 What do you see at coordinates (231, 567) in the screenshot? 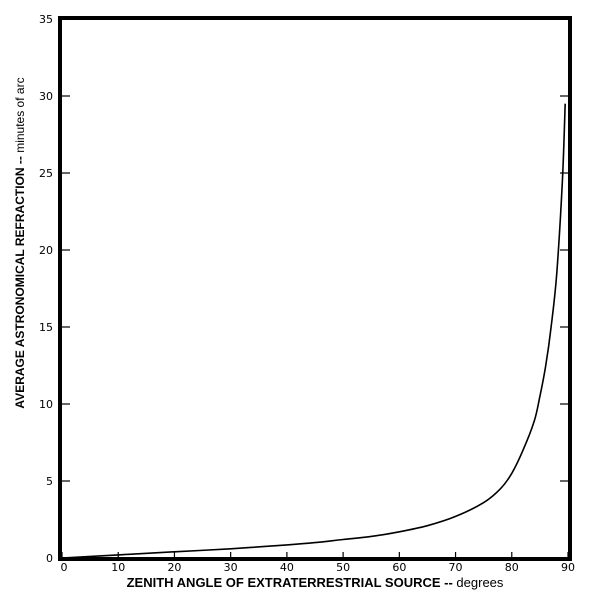
I see `x-tick-label: 30` at bounding box center [231, 567].